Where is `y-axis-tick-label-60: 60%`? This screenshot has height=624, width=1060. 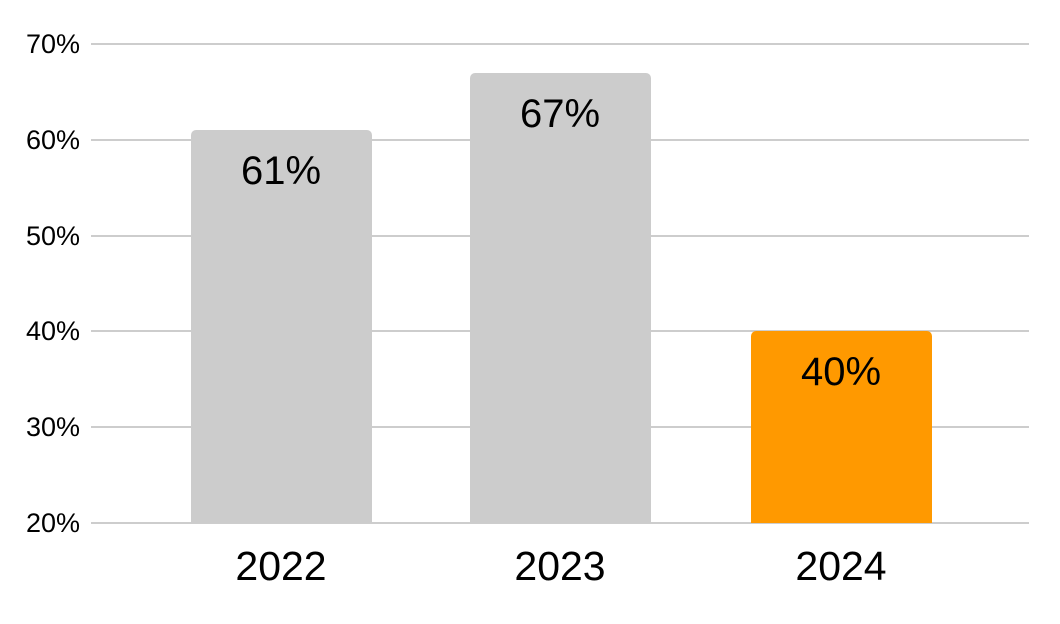
y-axis-tick-label-60: 60% is located at coordinates (52, 140).